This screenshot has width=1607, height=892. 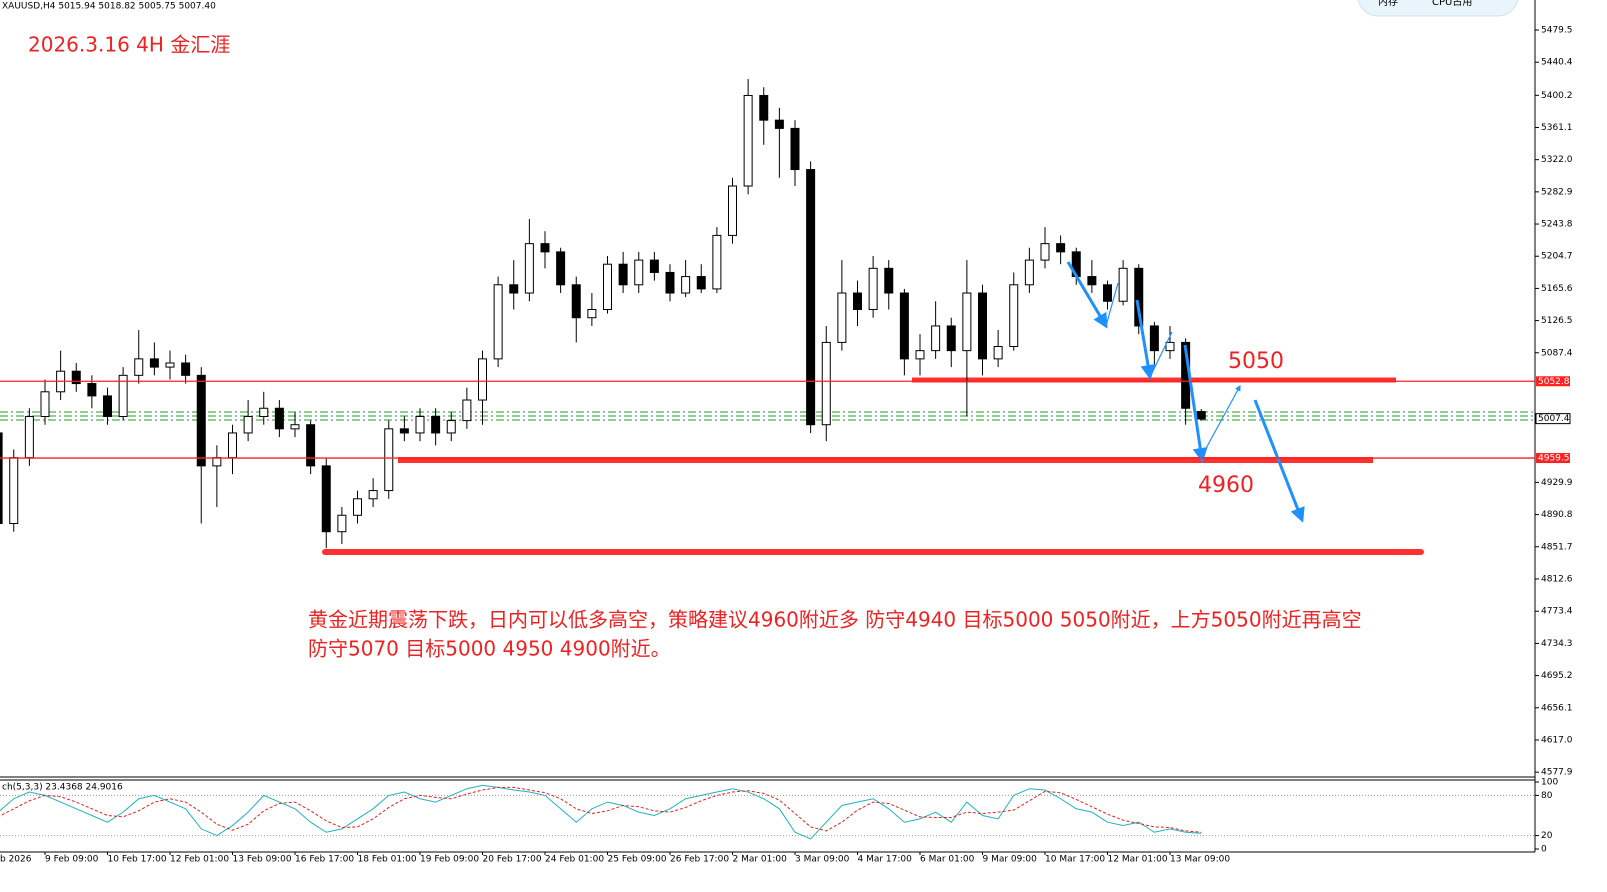 What do you see at coordinates (512, 860) in the screenshot?
I see `x-tick-label: 20 Feb 17:00` at bounding box center [512, 860].